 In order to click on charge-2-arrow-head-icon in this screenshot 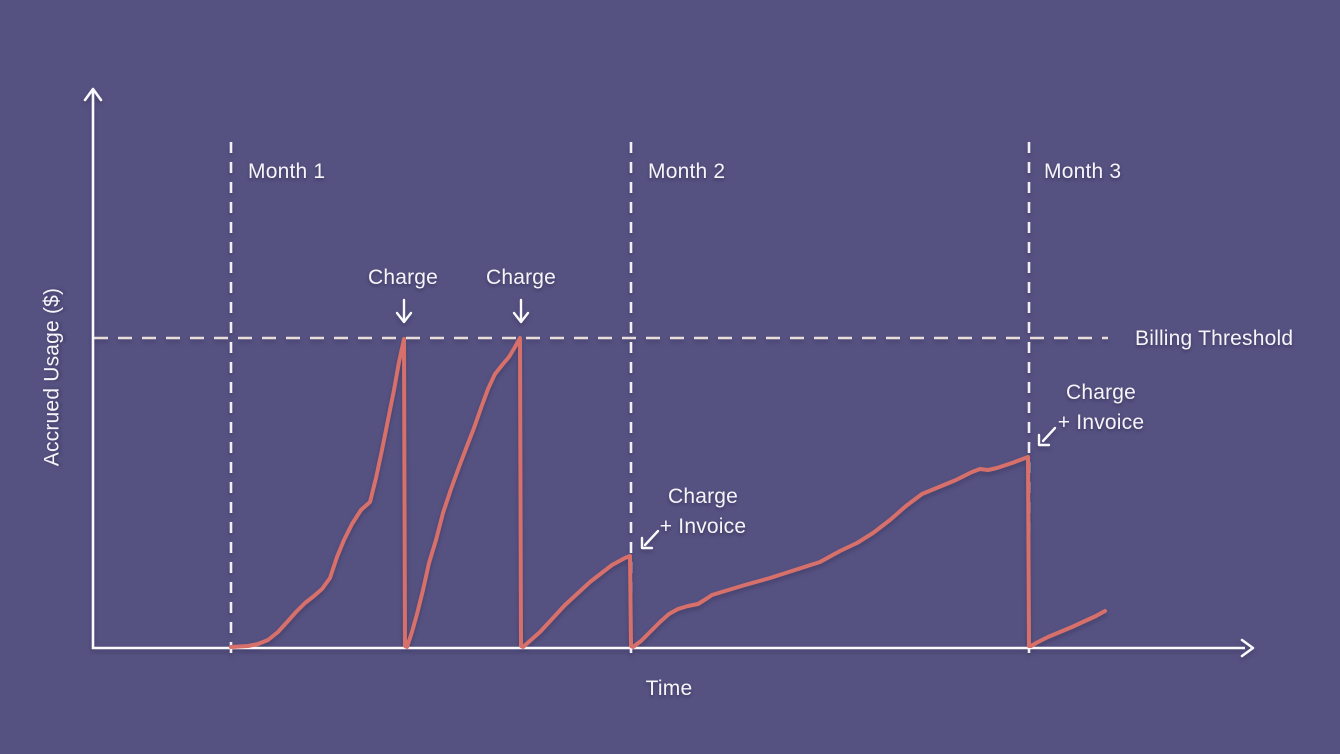, I will do `click(521, 317)`.